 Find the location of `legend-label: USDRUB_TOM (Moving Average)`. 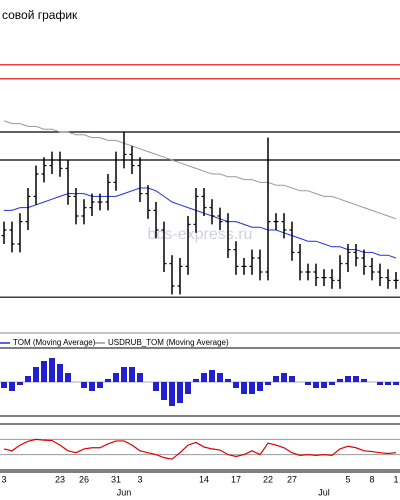

legend-label: USDRUB_TOM (Moving Average) is located at coordinates (168, 342).